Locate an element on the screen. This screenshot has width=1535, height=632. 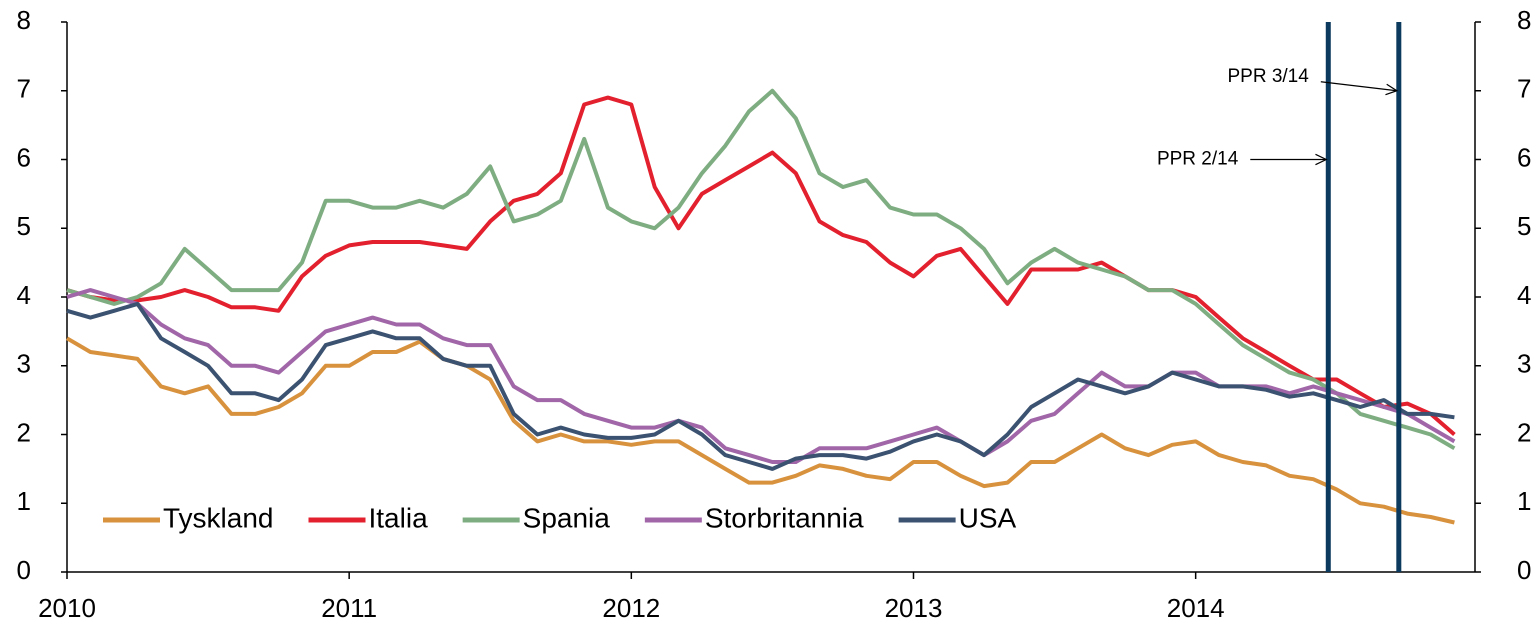
annotation-label: PPR 3/14 is located at coordinates (1268, 76).